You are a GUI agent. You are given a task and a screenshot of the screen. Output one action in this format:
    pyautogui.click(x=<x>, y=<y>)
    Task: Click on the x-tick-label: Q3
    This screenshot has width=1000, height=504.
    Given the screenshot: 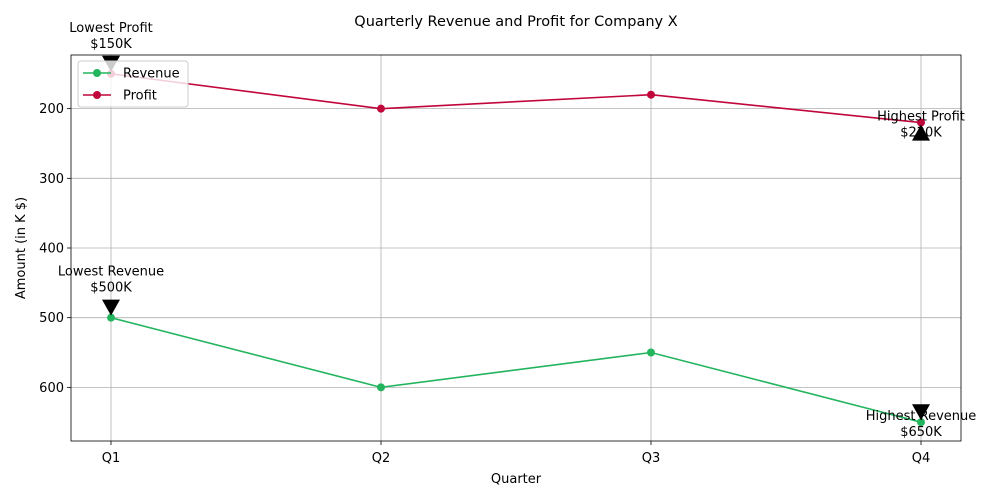 What is the action you would take?
    pyautogui.click(x=651, y=458)
    